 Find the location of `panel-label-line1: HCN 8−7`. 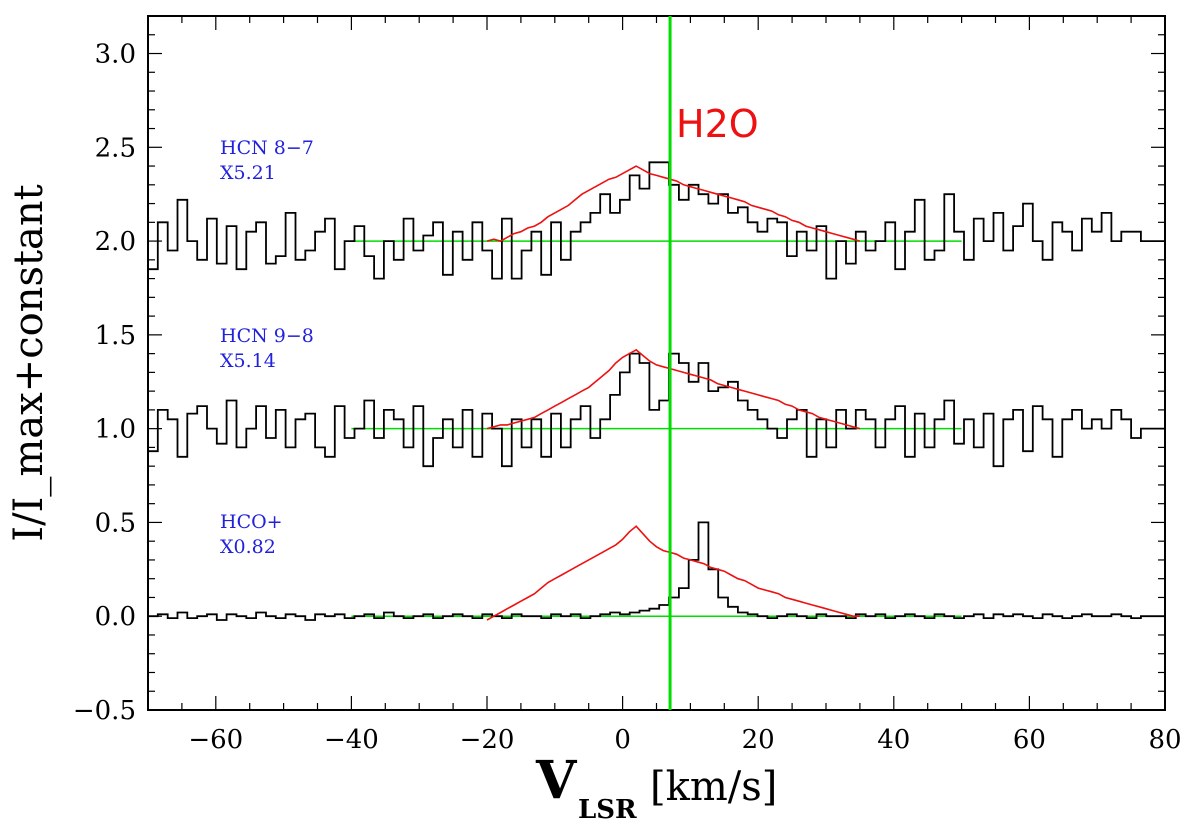

panel-label-line1: HCN 8−7 is located at coordinates (267, 148).